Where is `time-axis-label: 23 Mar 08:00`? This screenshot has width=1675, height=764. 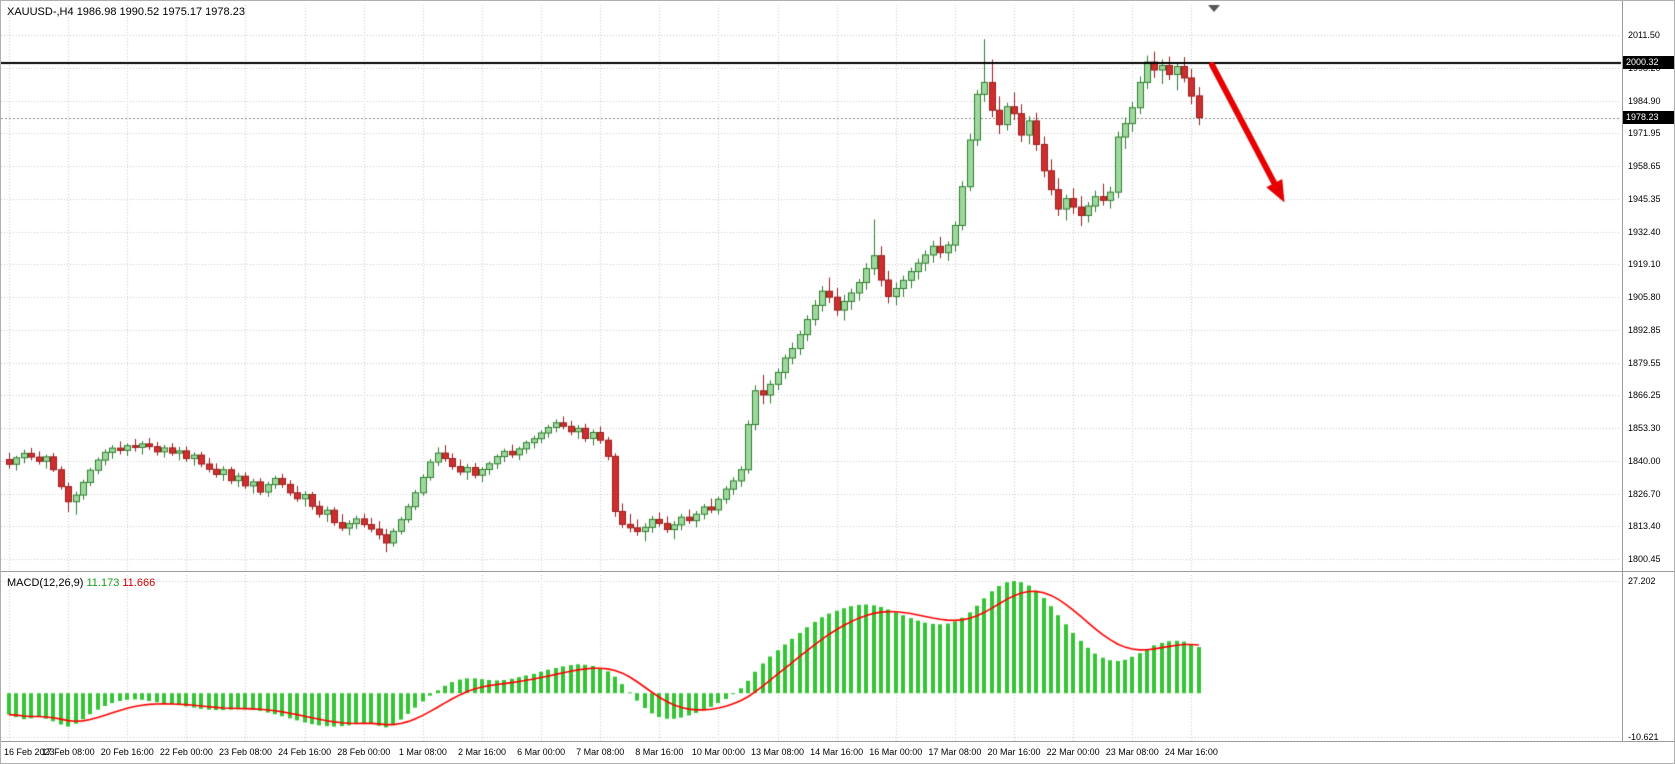 time-axis-label: 23 Mar 08:00 is located at coordinates (1132, 752).